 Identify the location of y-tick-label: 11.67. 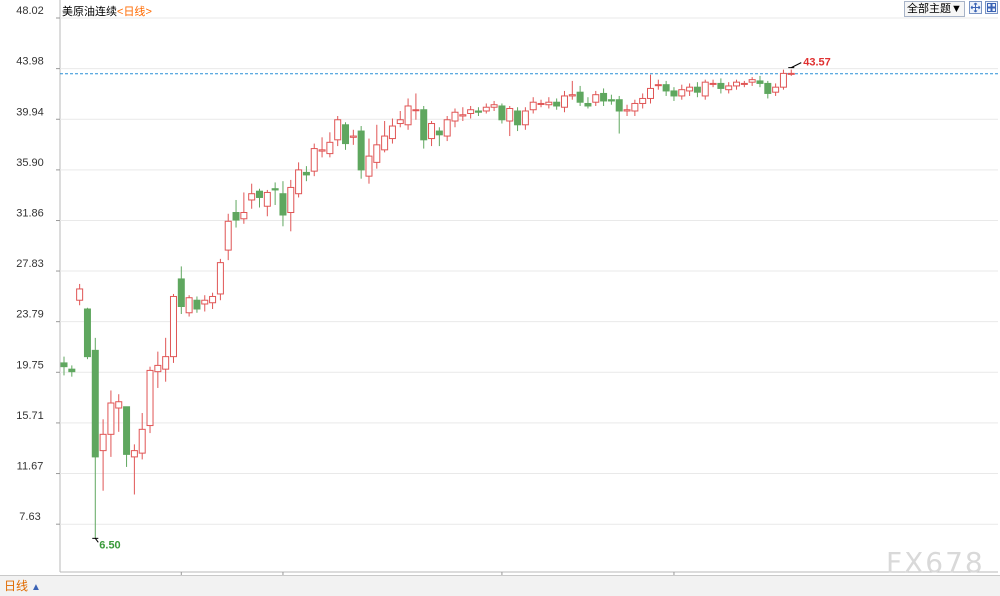
(30, 467).